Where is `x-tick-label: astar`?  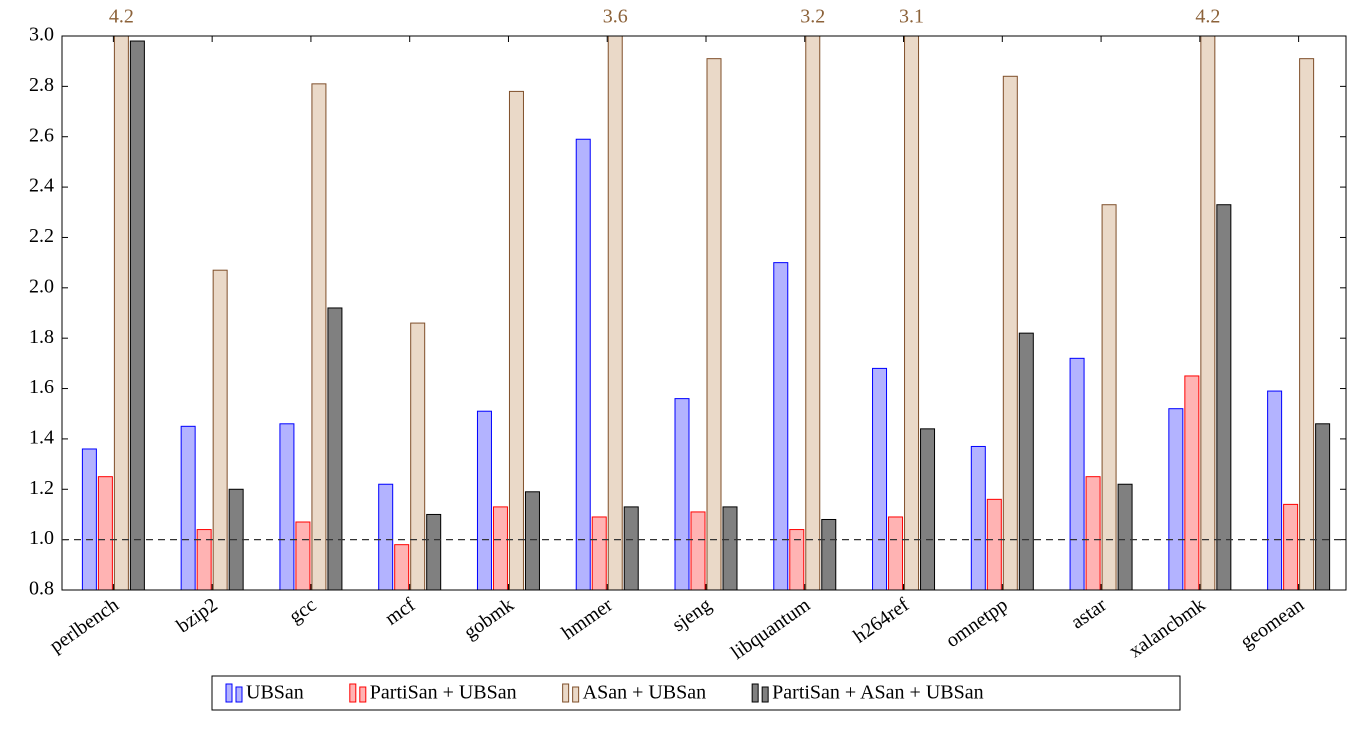
x-tick-label: astar is located at coordinates (1089, 614).